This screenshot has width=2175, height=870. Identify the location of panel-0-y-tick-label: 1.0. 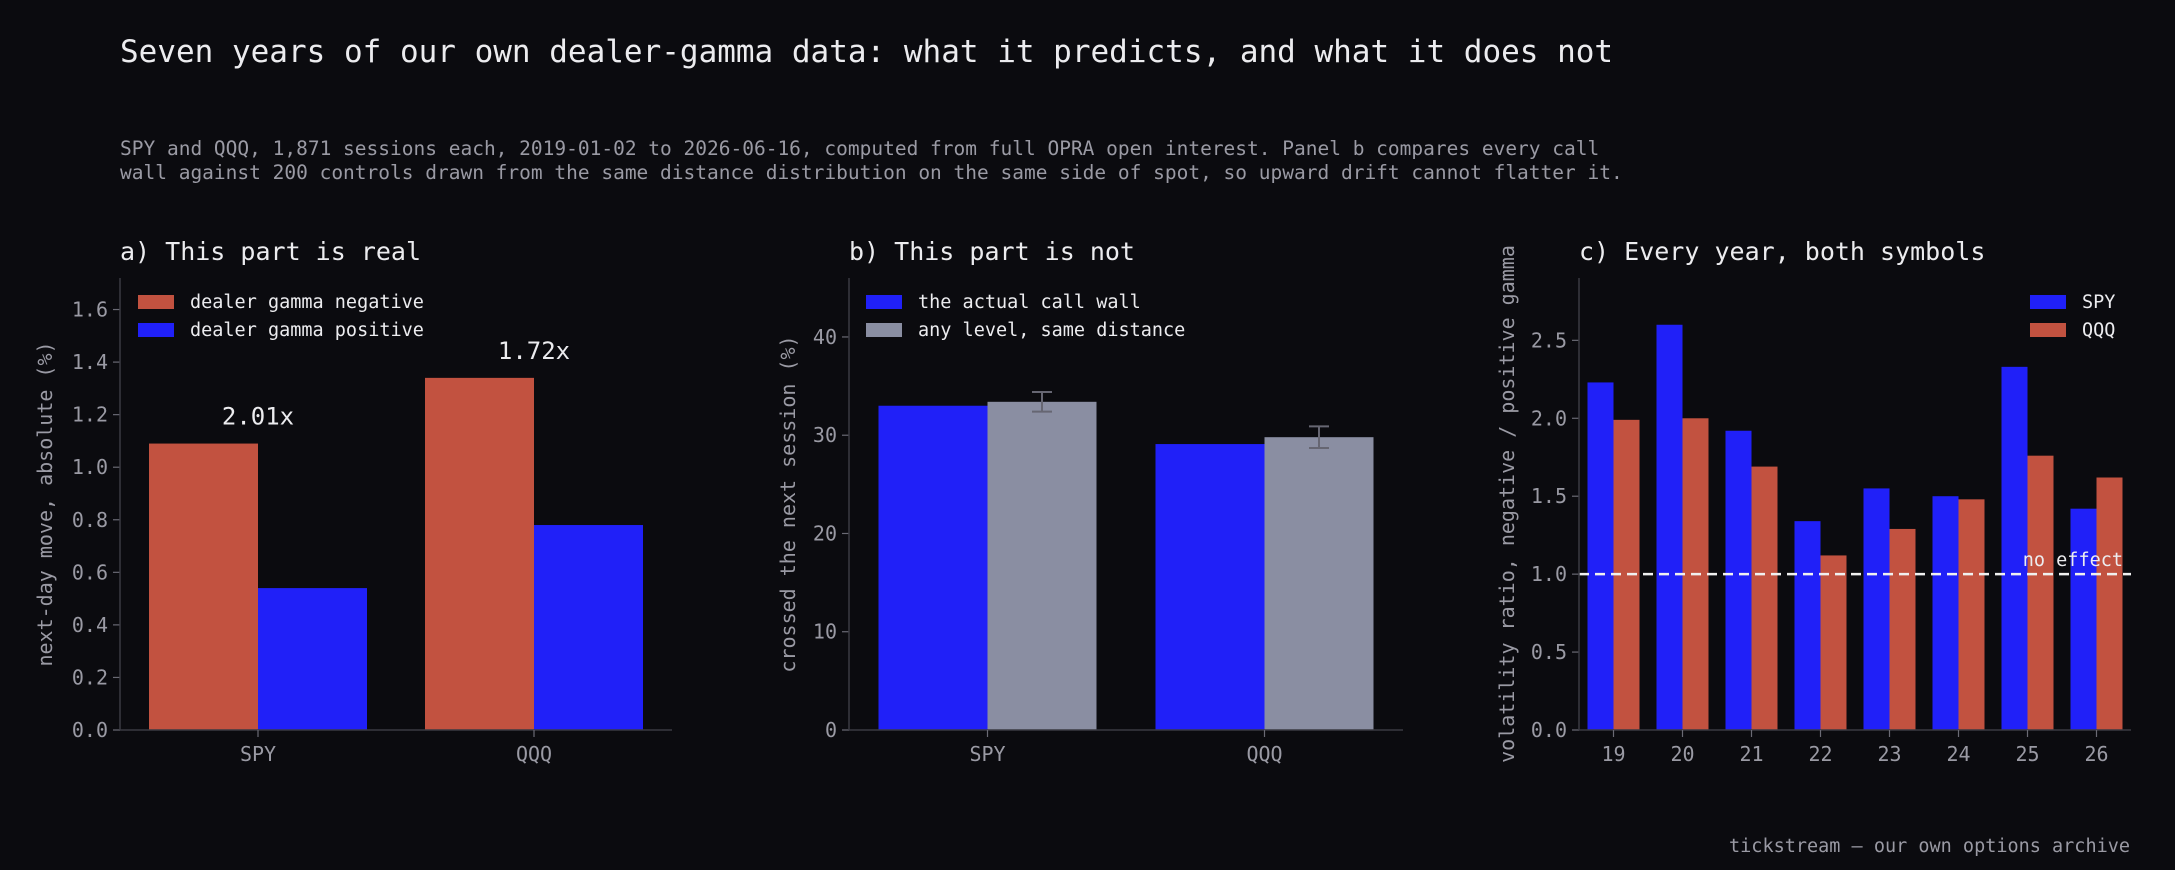
(90, 467).